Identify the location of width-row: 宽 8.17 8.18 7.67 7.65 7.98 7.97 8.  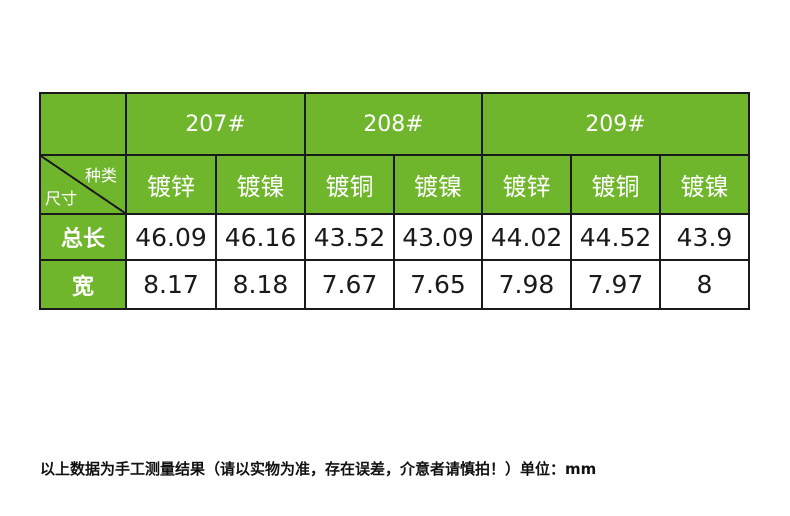
(394, 284).